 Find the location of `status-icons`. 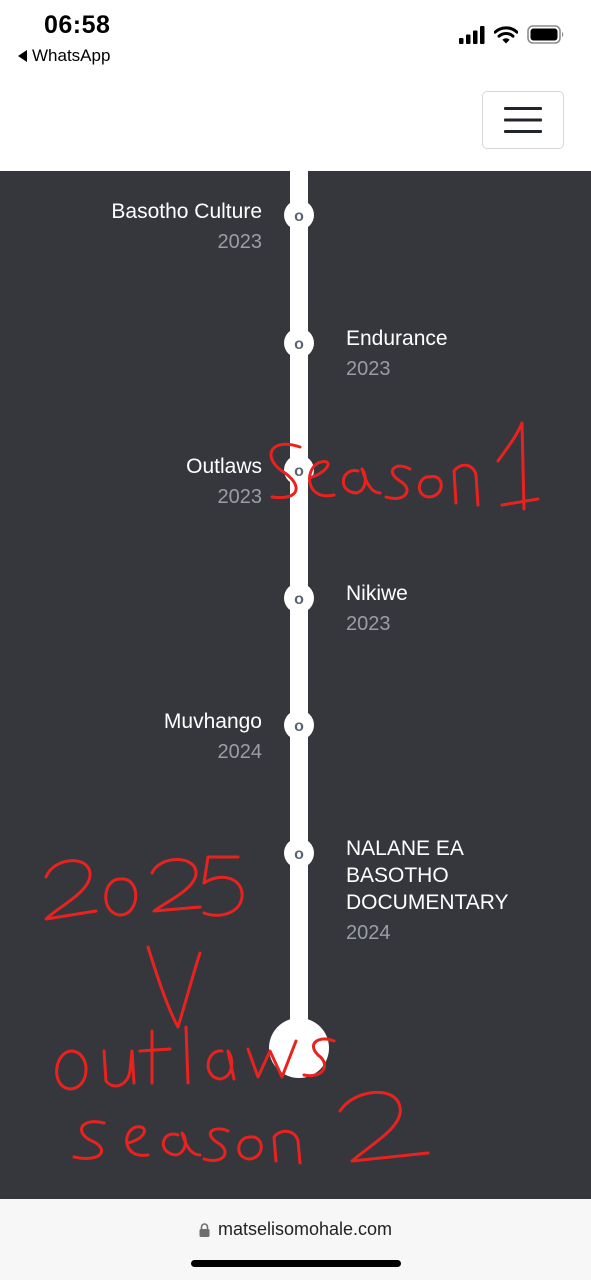

status-icons is located at coordinates (512, 34).